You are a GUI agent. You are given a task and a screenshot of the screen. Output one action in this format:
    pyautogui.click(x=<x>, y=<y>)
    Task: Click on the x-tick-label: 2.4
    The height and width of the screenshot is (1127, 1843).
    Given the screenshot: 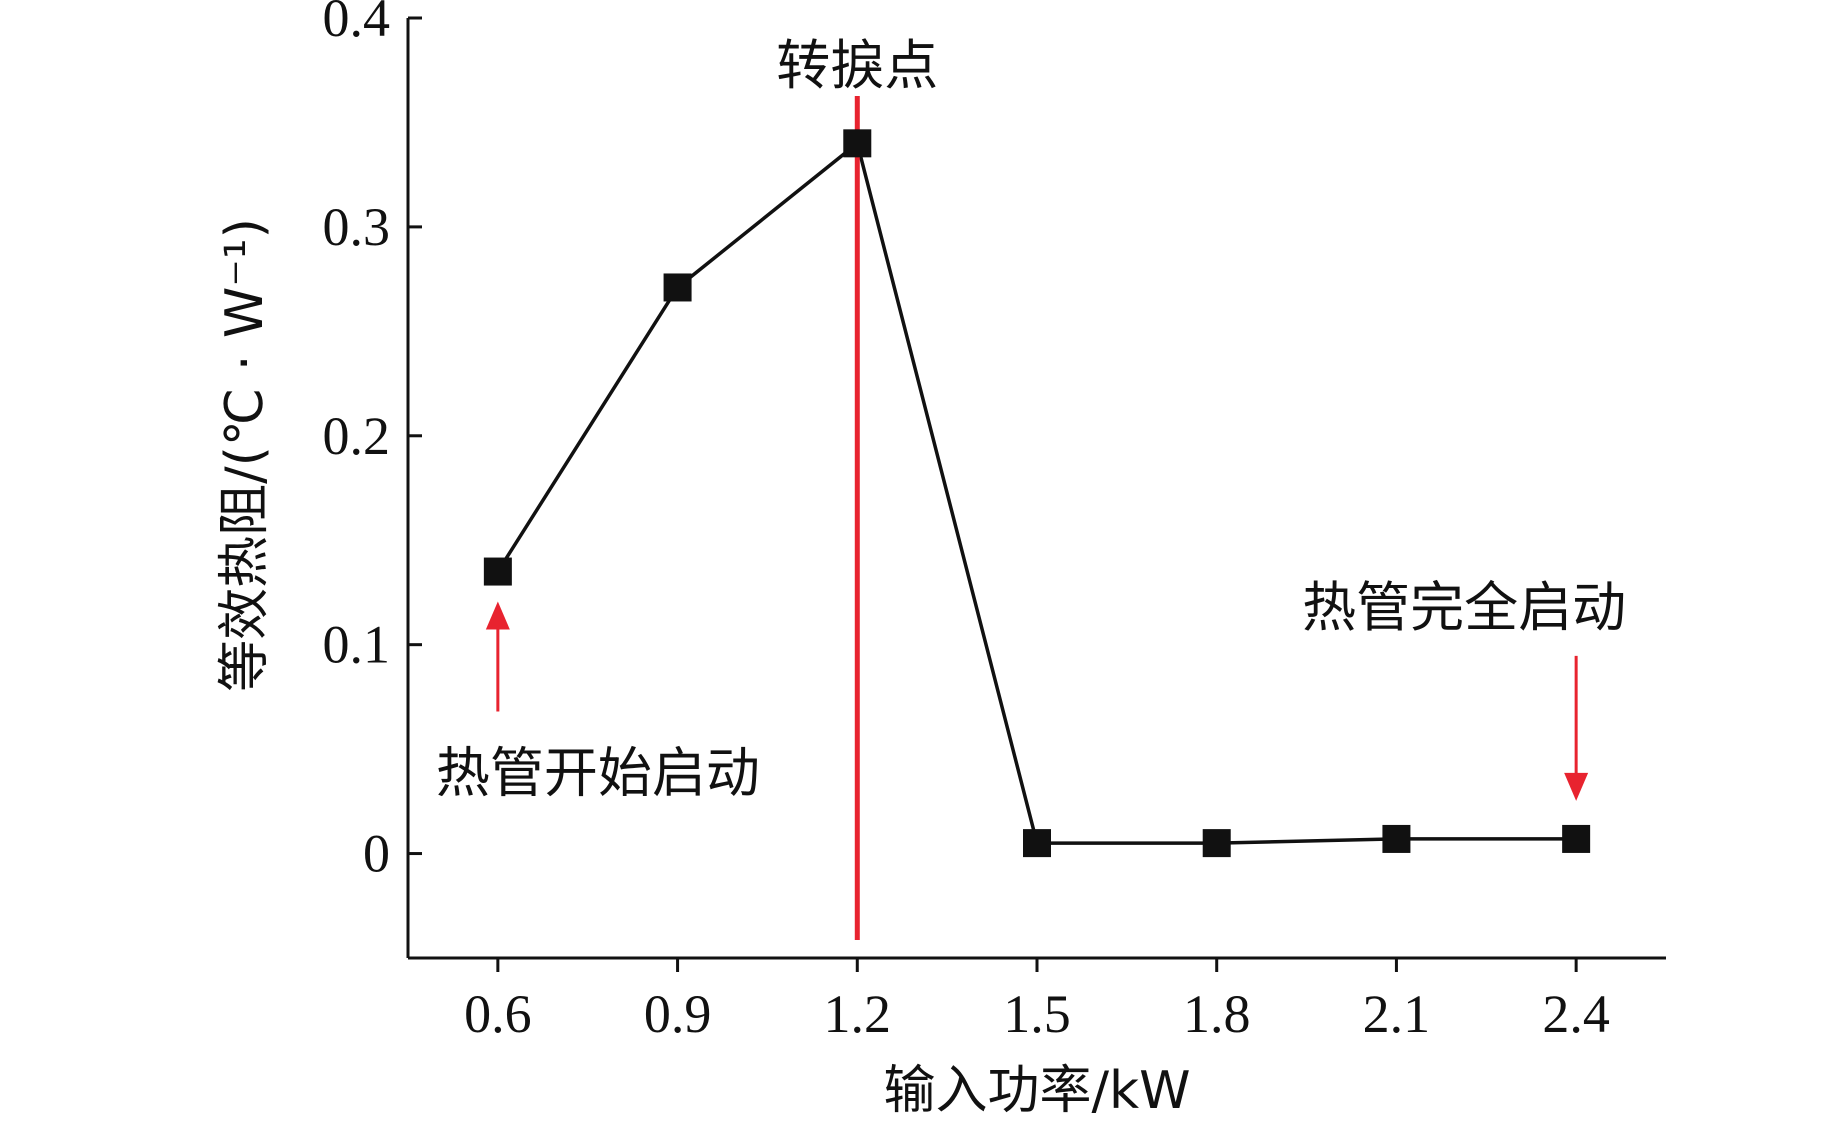 What is the action you would take?
    pyautogui.click(x=1576, y=1014)
    